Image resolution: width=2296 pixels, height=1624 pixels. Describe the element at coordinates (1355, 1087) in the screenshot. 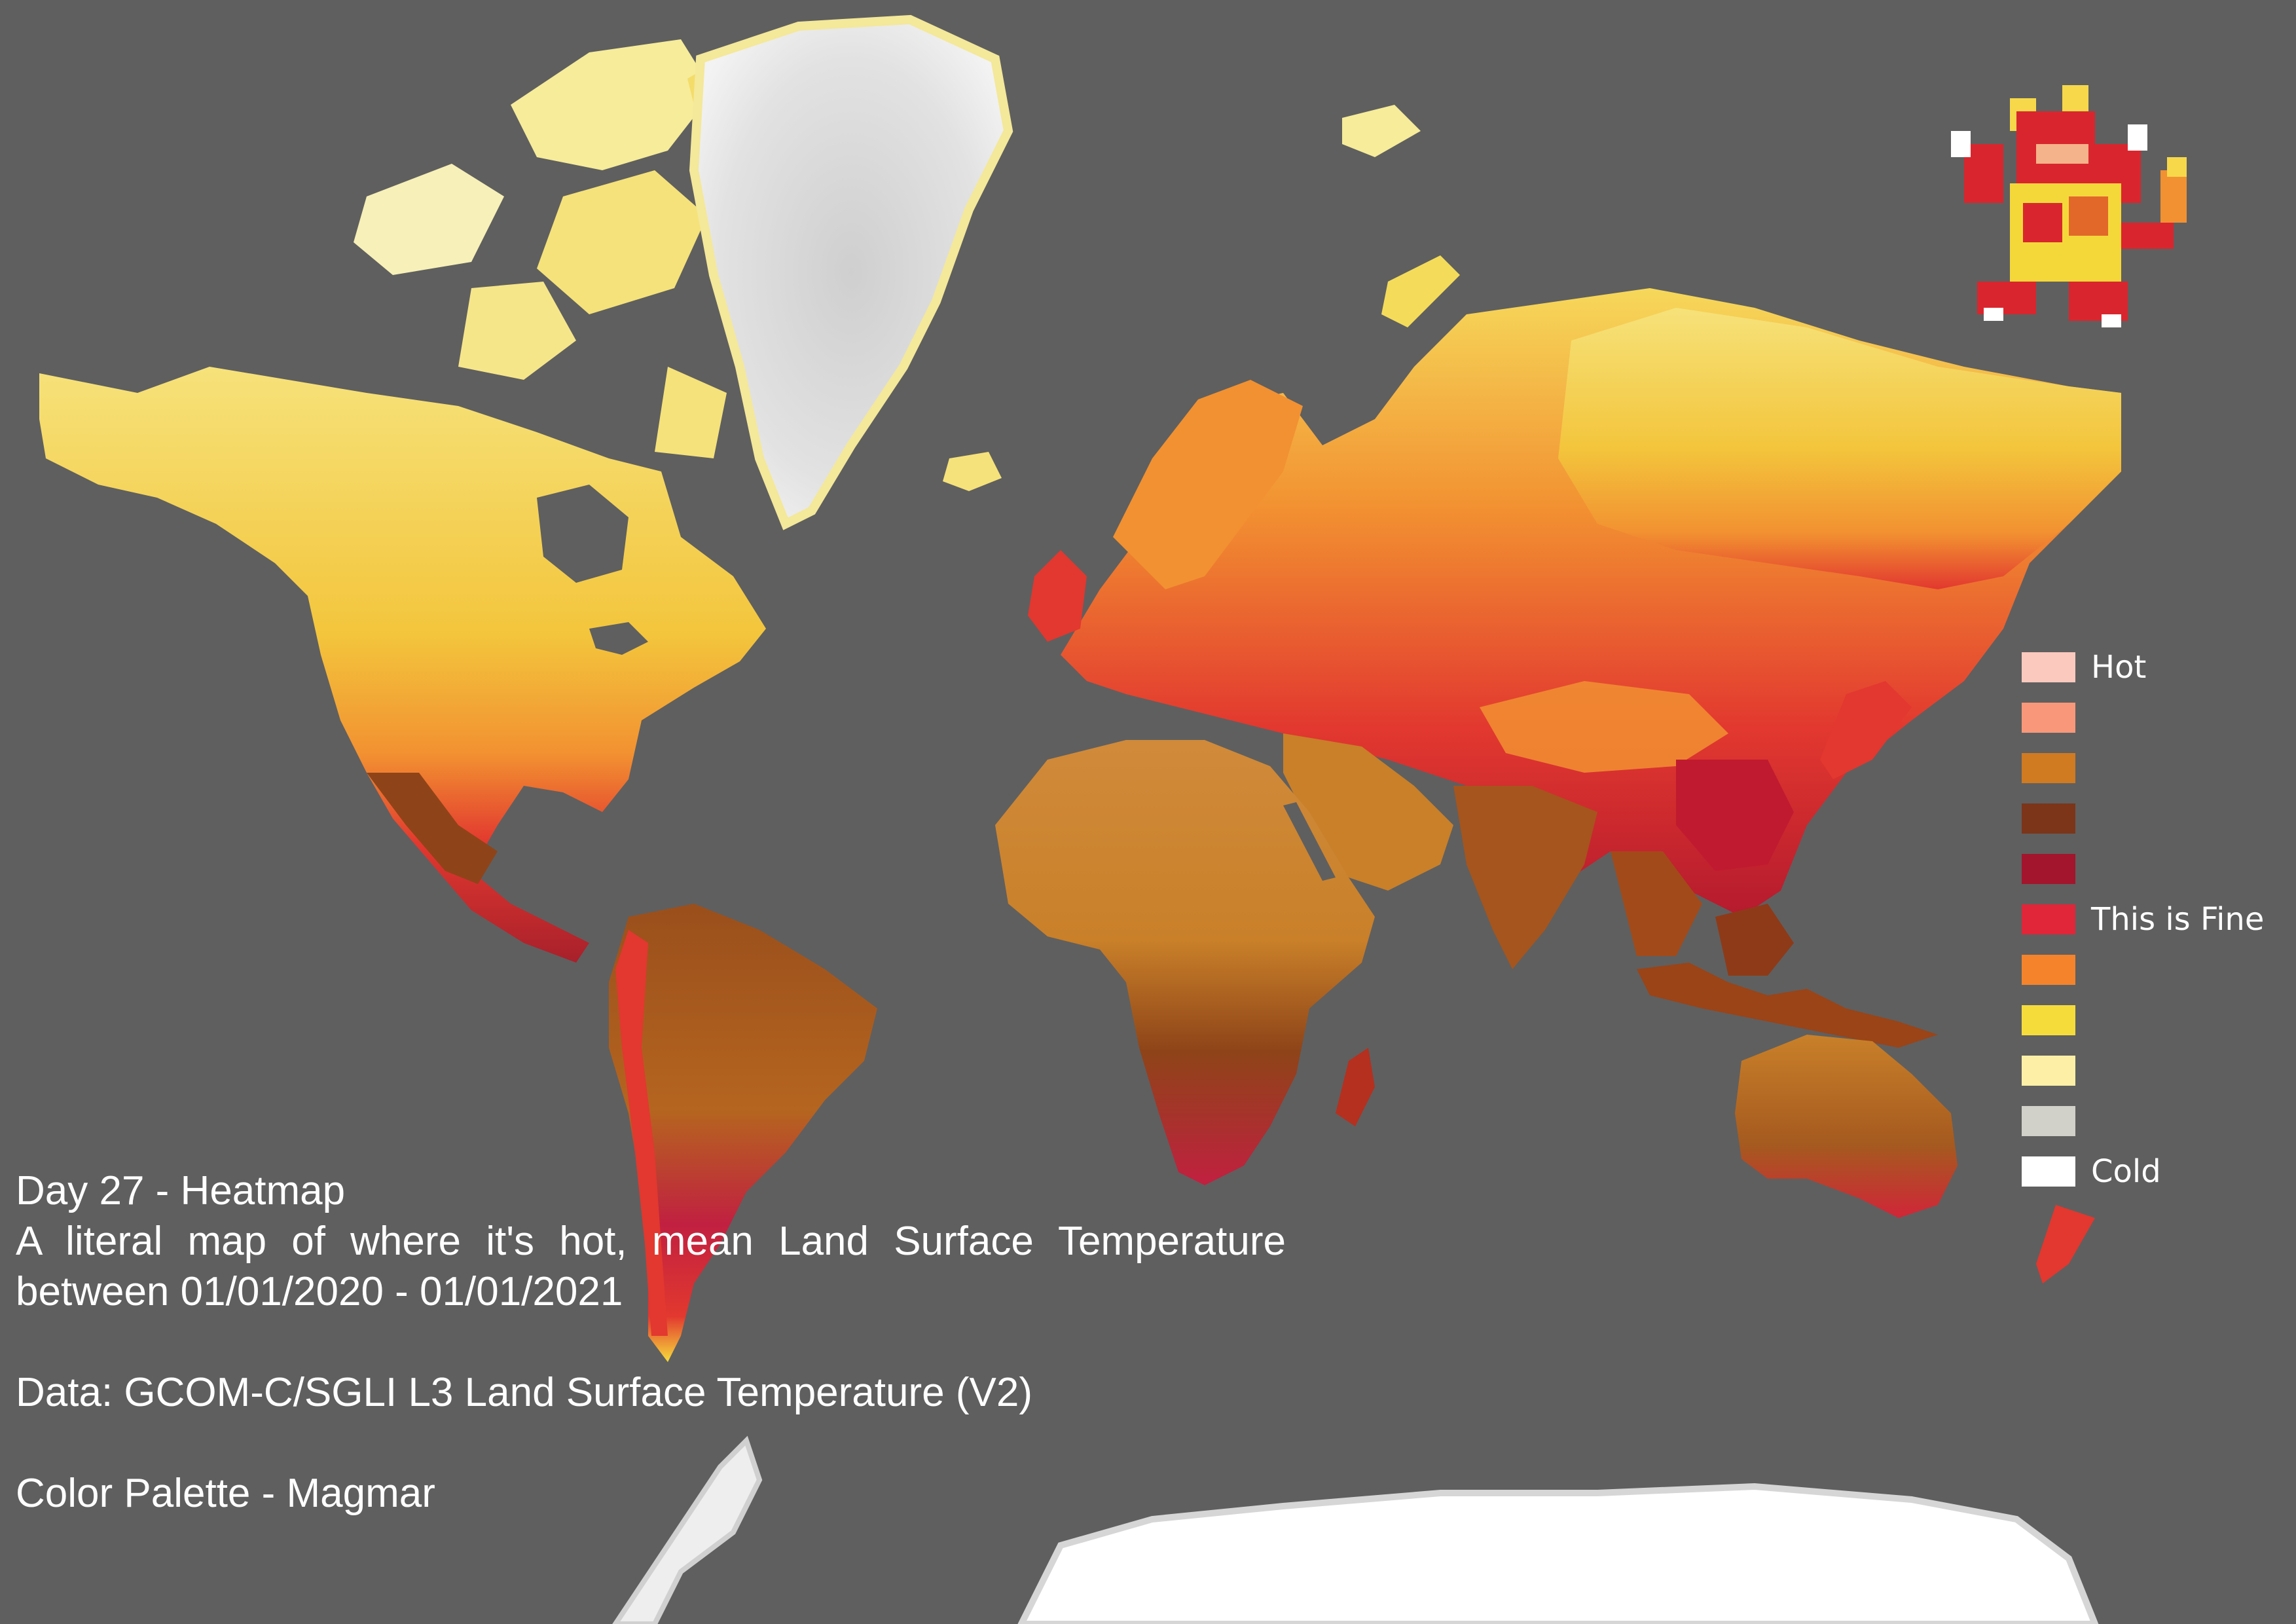

I see `madagascar` at that location.